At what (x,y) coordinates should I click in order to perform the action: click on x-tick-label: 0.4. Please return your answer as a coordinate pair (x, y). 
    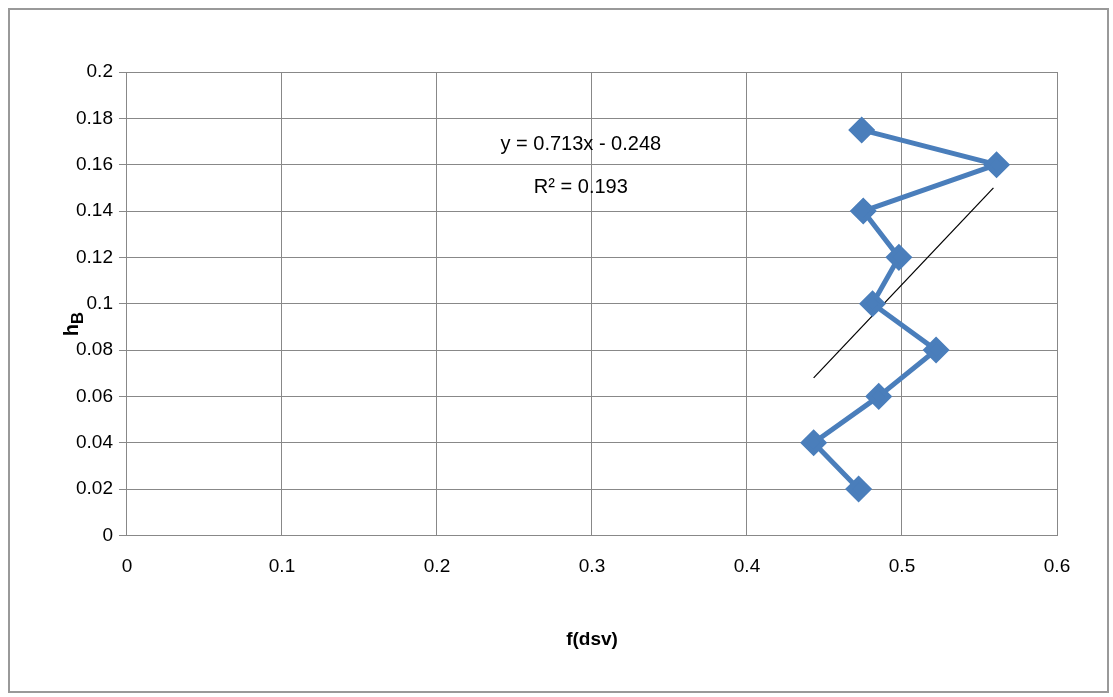
    Looking at the image, I should click on (747, 566).